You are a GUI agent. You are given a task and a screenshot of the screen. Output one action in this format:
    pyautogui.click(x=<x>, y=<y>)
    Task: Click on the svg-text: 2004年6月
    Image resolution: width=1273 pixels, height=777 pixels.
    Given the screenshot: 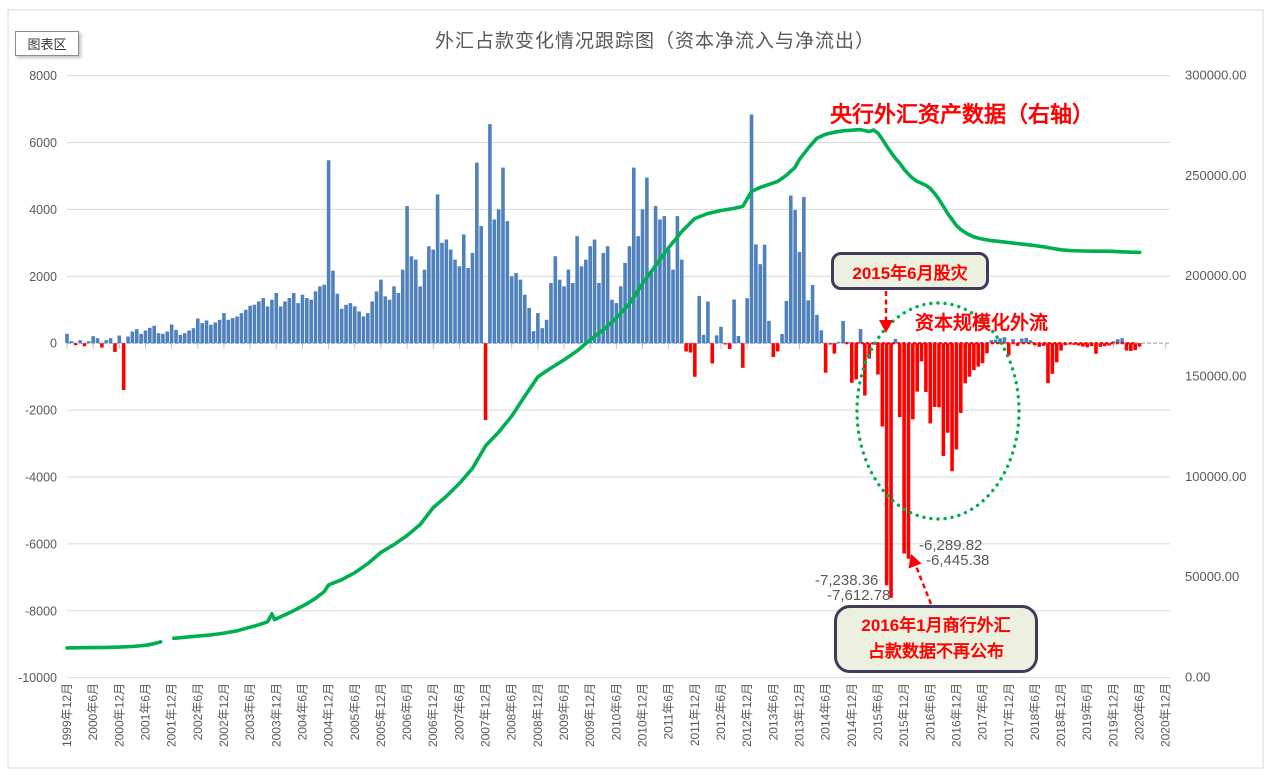 What is the action you would take?
    pyautogui.click(x=302, y=711)
    